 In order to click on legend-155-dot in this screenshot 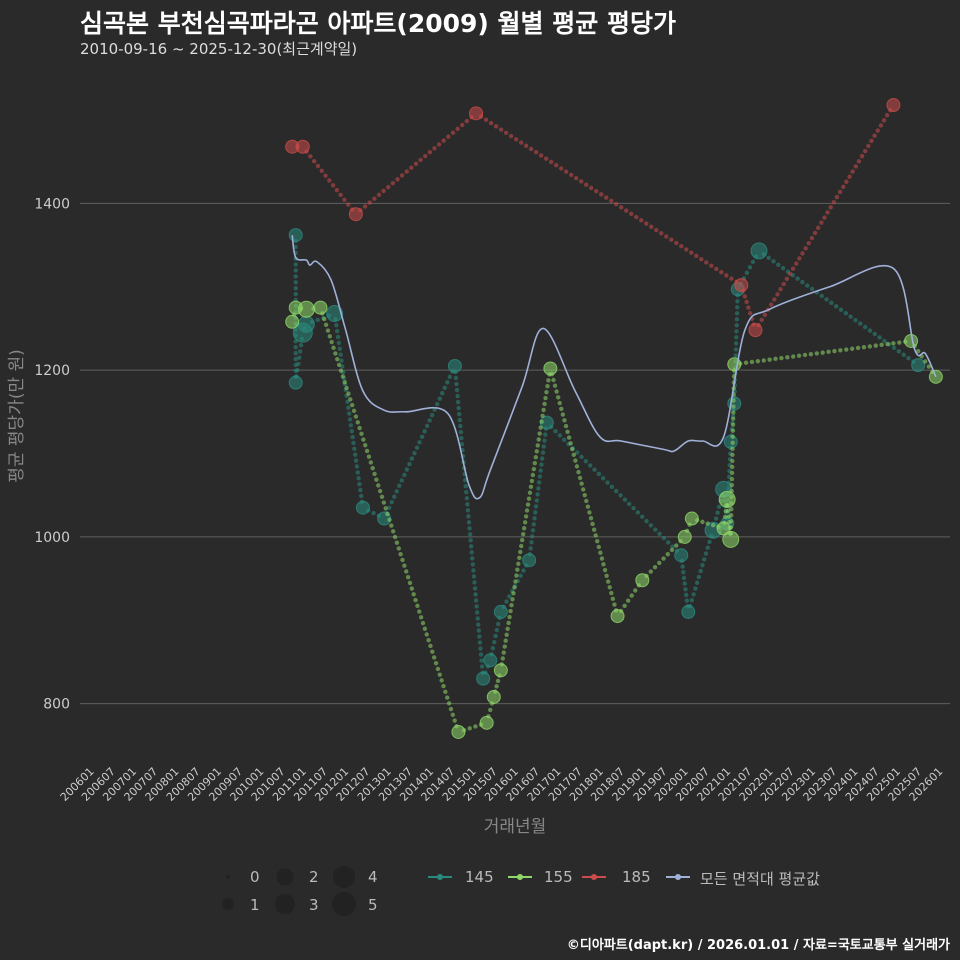, I will do `click(520, 877)`.